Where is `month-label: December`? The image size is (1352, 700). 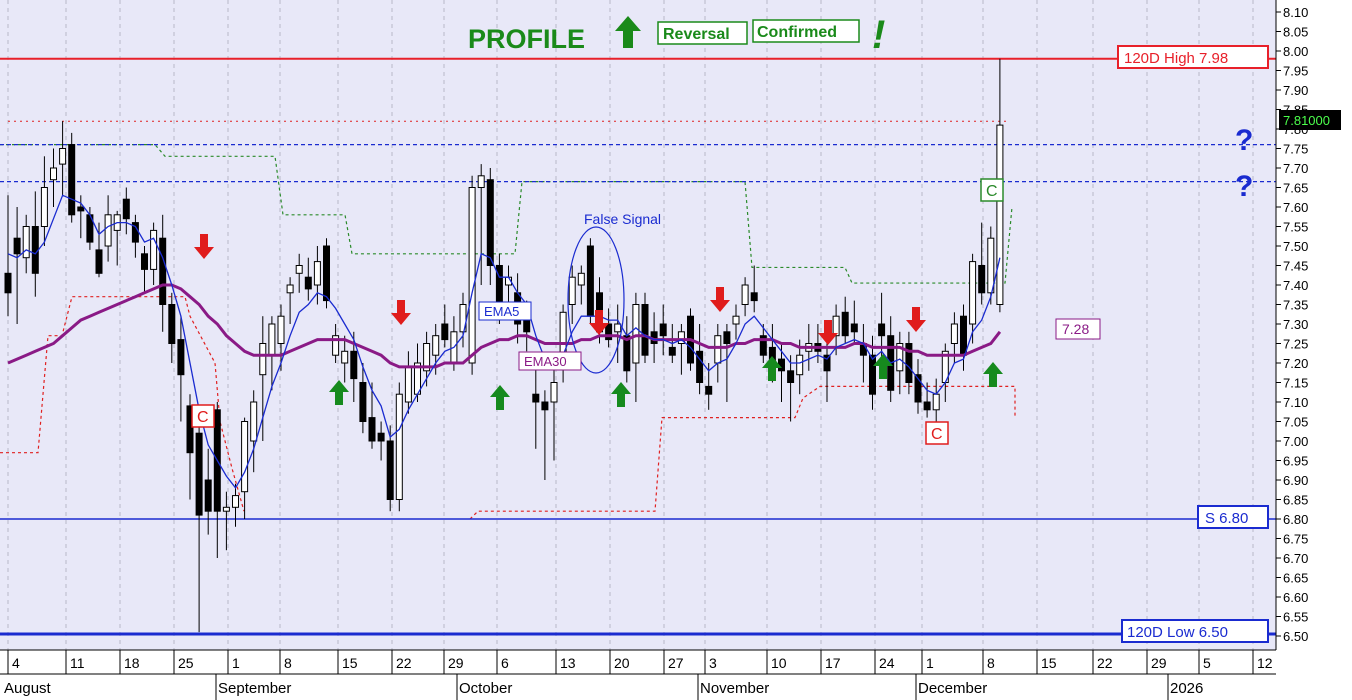 month-label: December is located at coordinates (952, 688).